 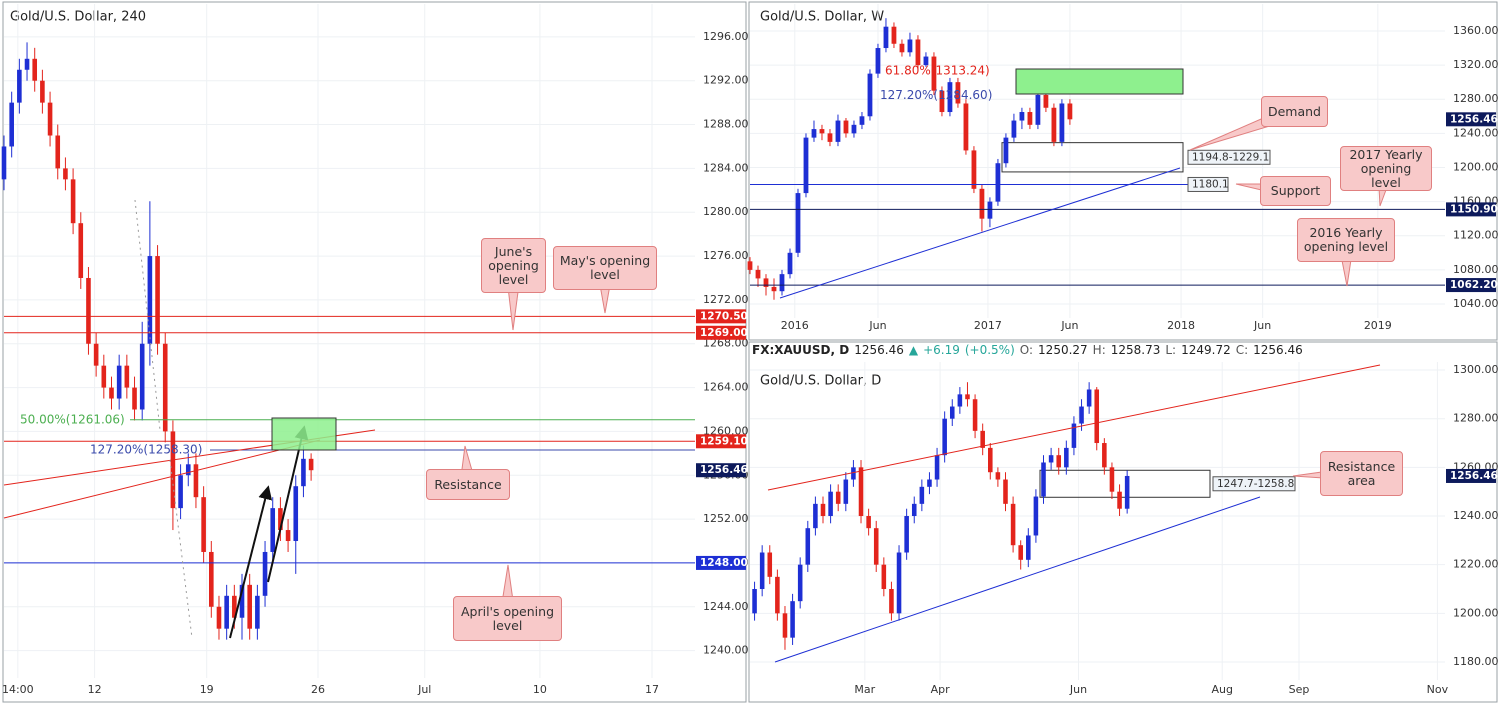 What do you see at coordinates (820, 381) in the screenshot?
I see `chart-title: Gold/U.S. Dollar, D` at bounding box center [820, 381].